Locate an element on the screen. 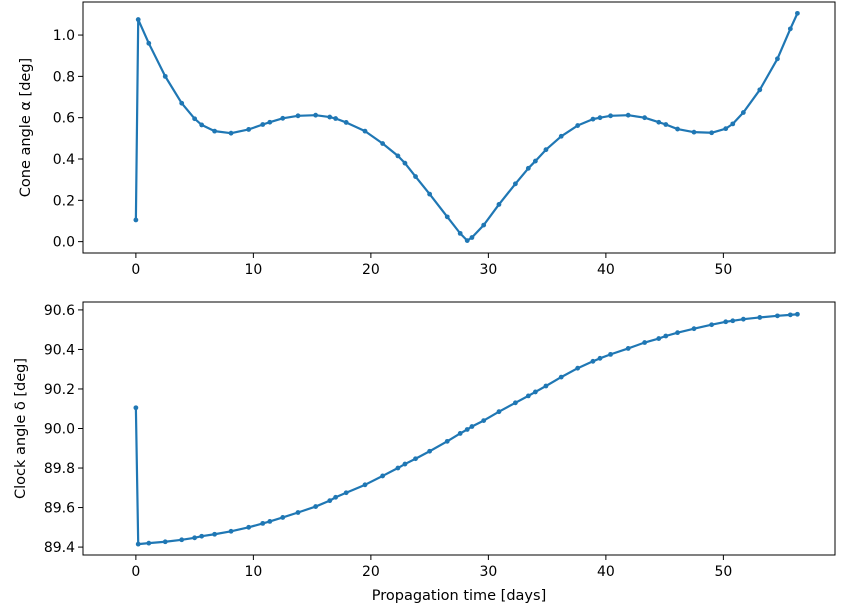  cone-angle-x-tick-label: 50 is located at coordinates (723, 270).